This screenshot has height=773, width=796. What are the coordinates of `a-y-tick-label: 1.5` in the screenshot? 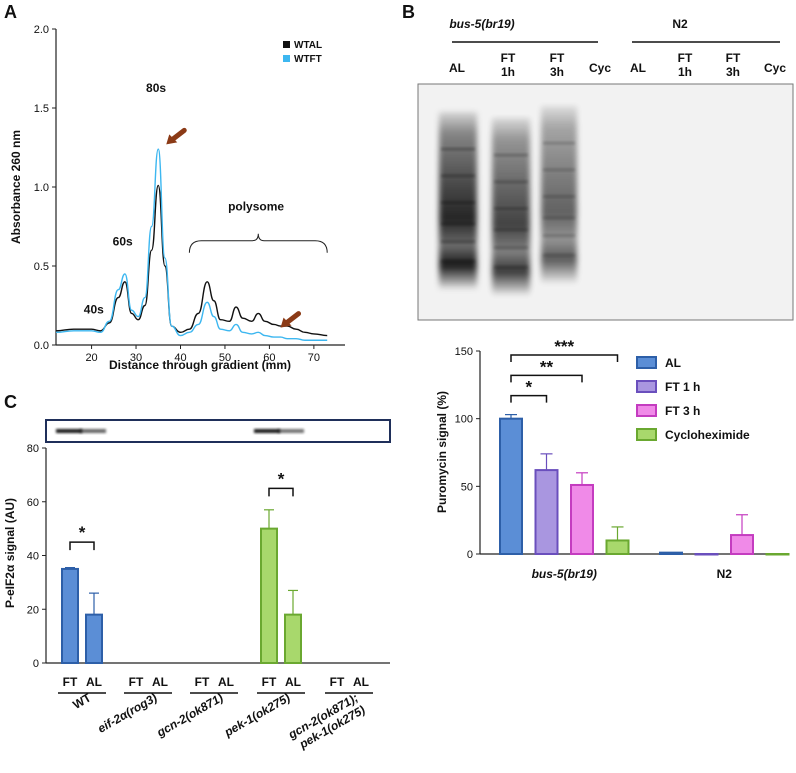 It's located at (41, 109).